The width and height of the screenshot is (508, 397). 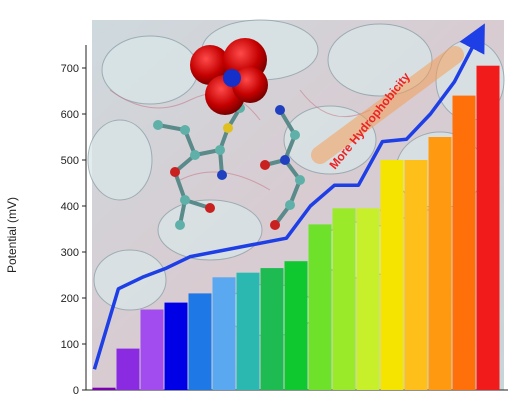 I want to click on y-tick-label: 200, so click(x=70, y=299).